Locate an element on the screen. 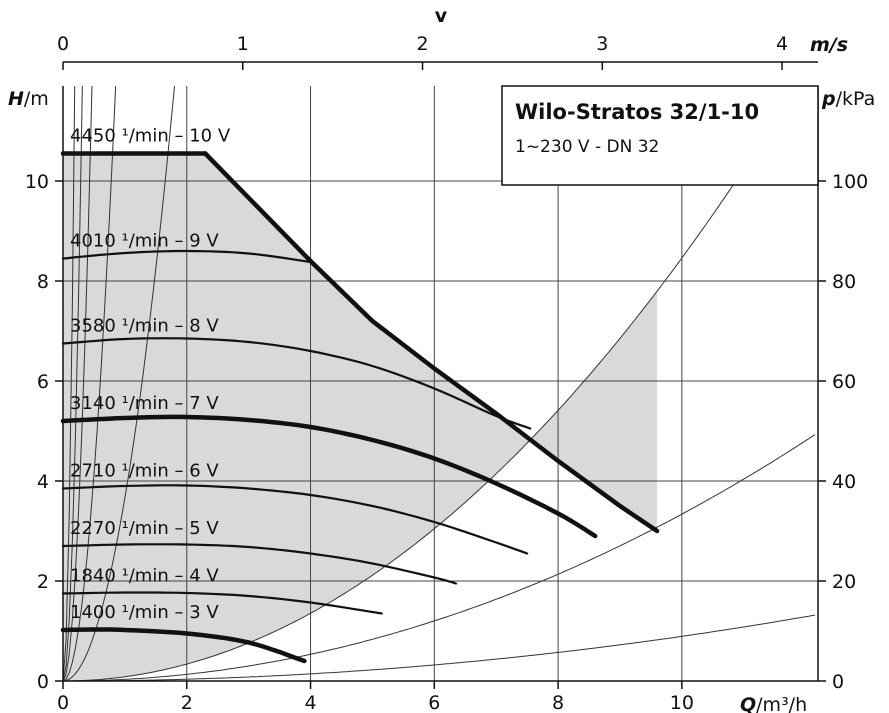 The height and width of the screenshot is (713, 889). x-tick-label: 0 is located at coordinates (63, 702).